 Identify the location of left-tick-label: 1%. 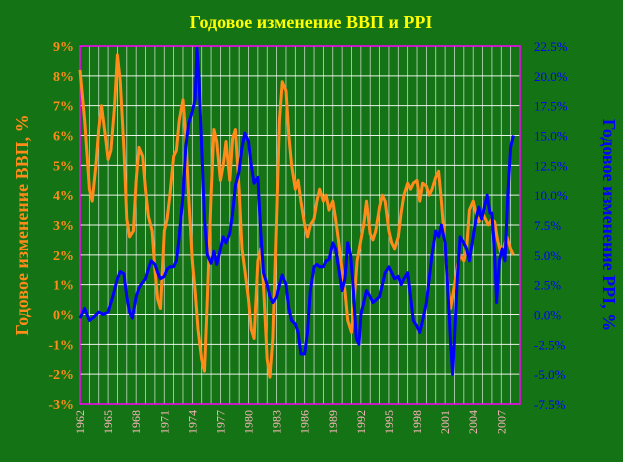
(63, 286).